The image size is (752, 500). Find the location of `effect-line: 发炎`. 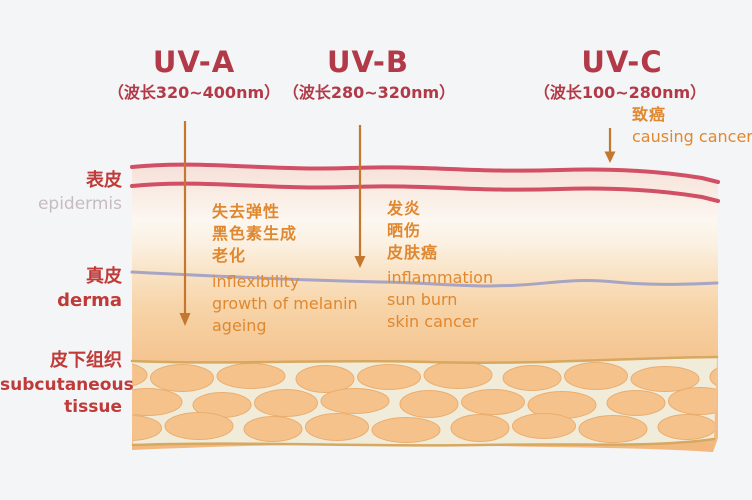

effect-line: 发炎 is located at coordinates (404, 208).